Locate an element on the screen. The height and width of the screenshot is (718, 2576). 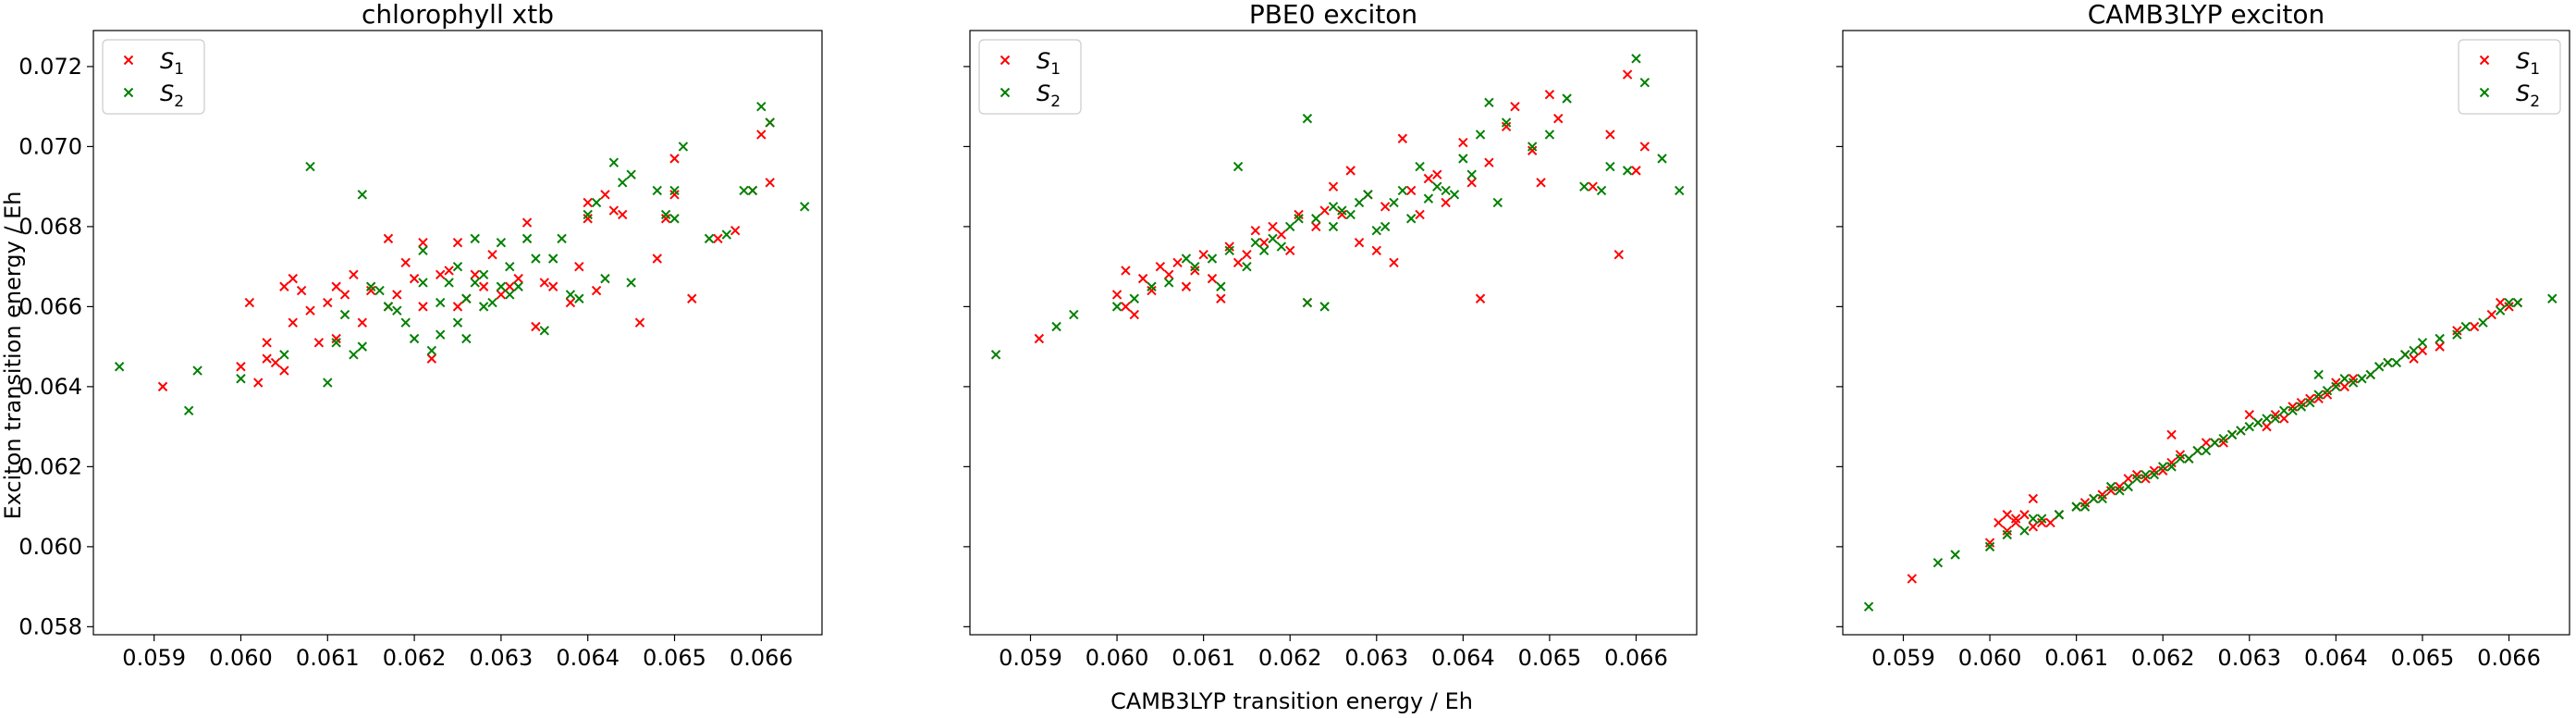
plot-title: CAMB3LYP exciton is located at coordinates (2206, 15).